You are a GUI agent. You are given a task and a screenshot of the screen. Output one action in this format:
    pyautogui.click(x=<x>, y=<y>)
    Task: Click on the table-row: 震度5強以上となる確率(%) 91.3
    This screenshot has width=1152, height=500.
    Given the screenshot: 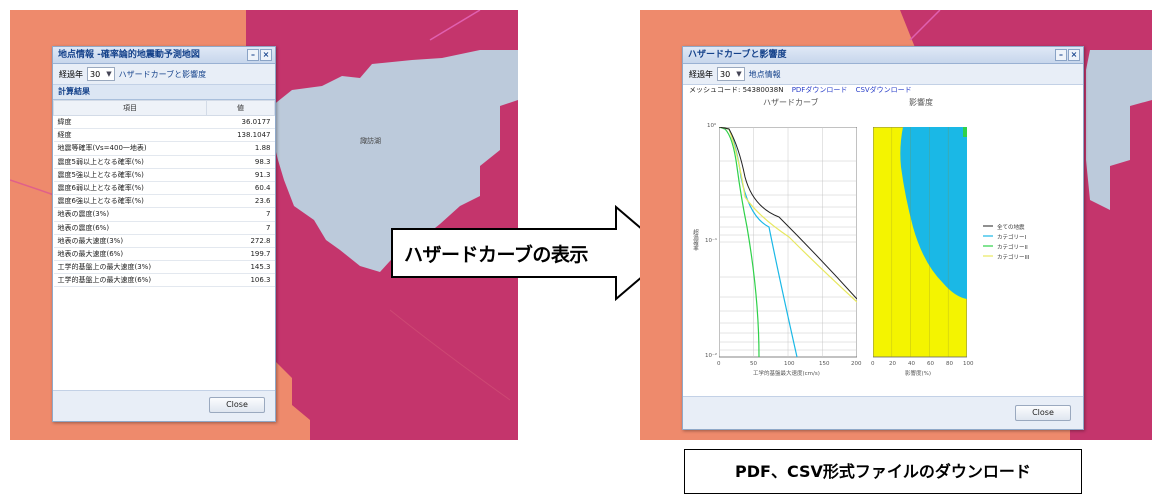 What is the action you would take?
    pyautogui.click(x=164, y=175)
    